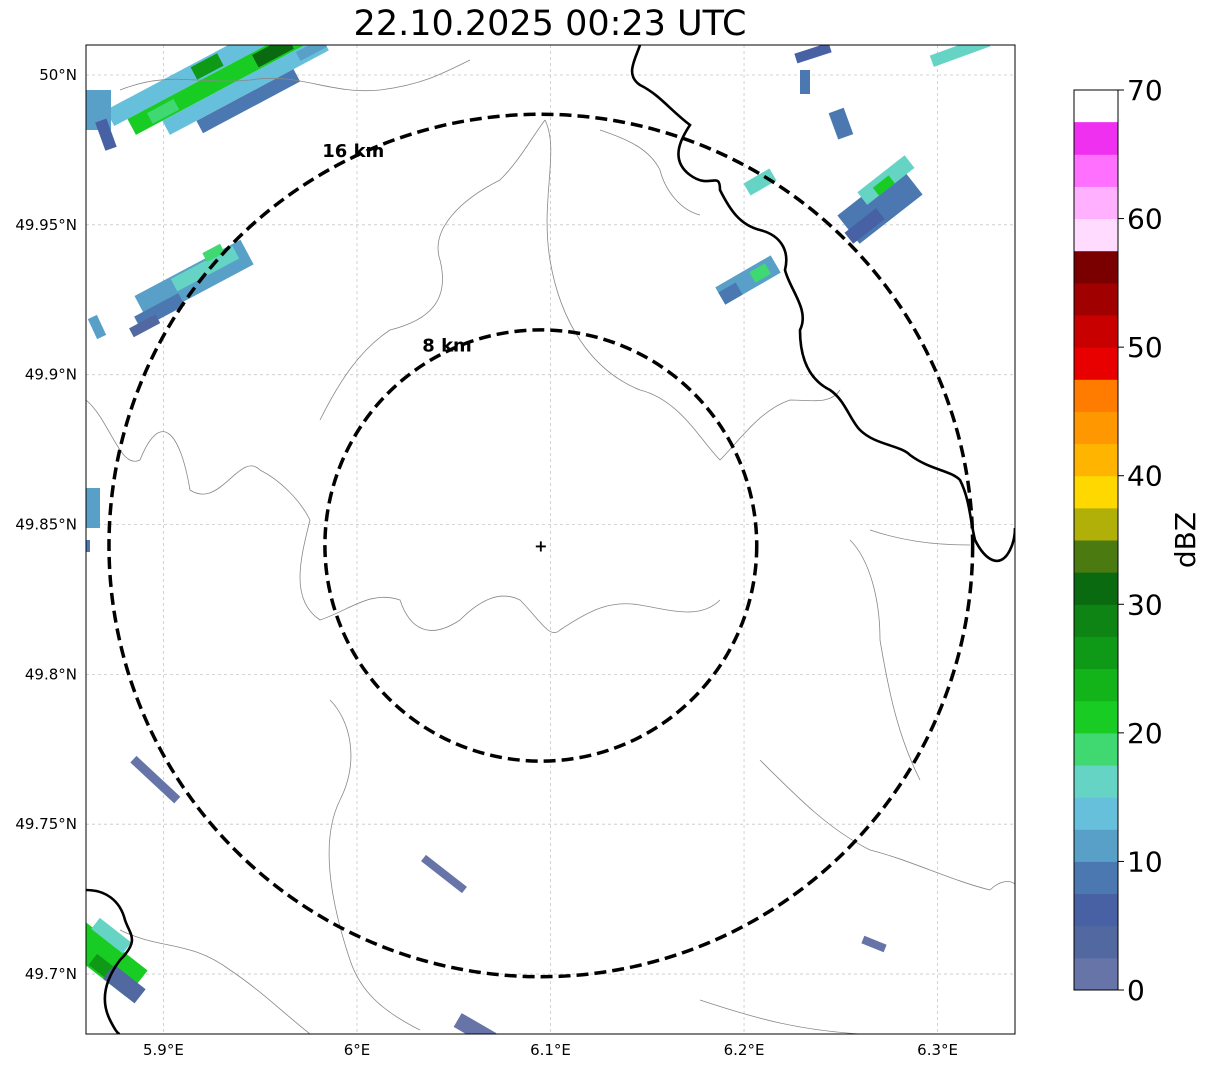 The height and width of the screenshot is (1069, 1207). I want to click on lat-tick-label: 49.75°N, so click(46, 824).